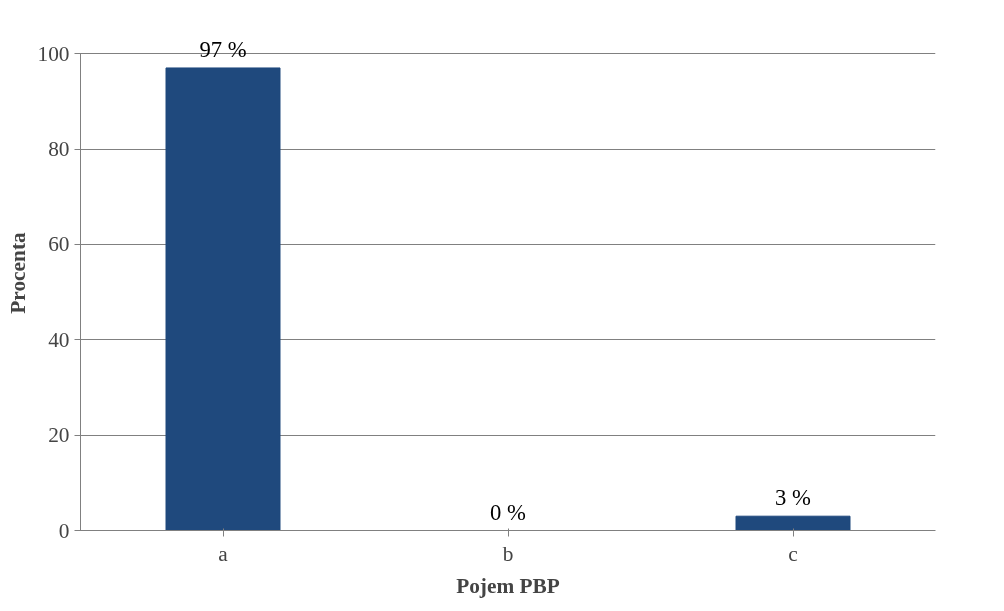 This screenshot has width=1004, height=611. I want to click on y-tick-label: 0, so click(64, 530).